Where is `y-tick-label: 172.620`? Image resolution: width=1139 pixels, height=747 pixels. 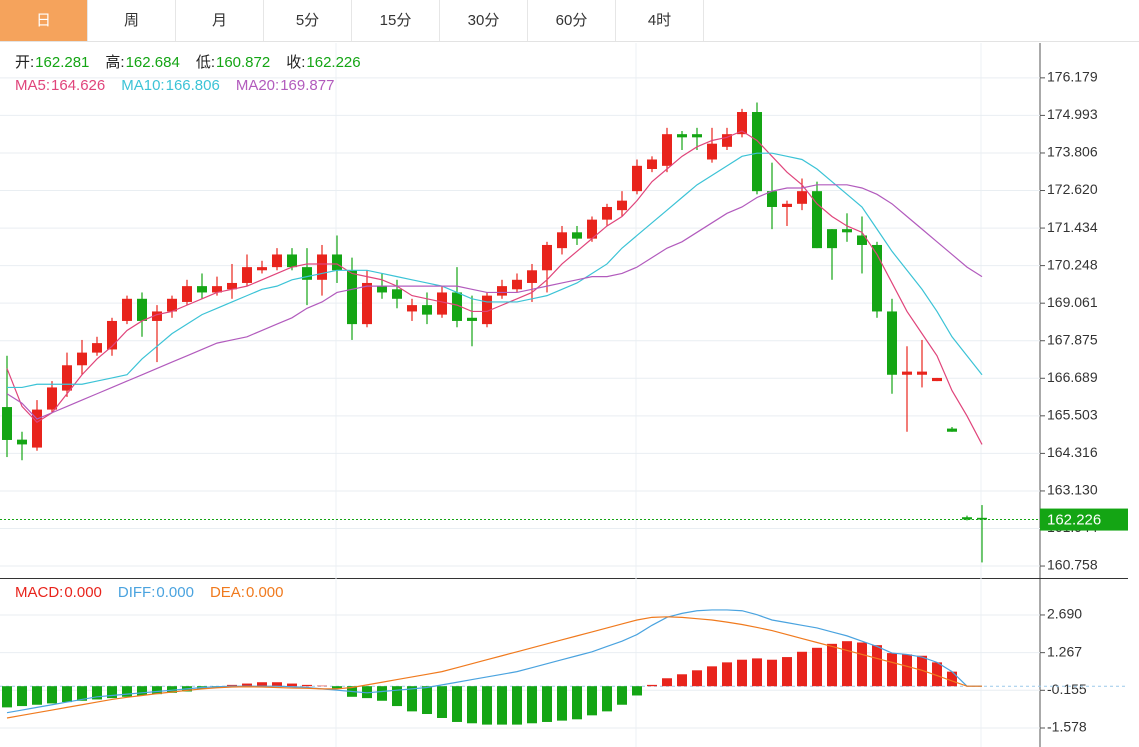 y-tick-label: 172.620 is located at coordinates (1072, 189).